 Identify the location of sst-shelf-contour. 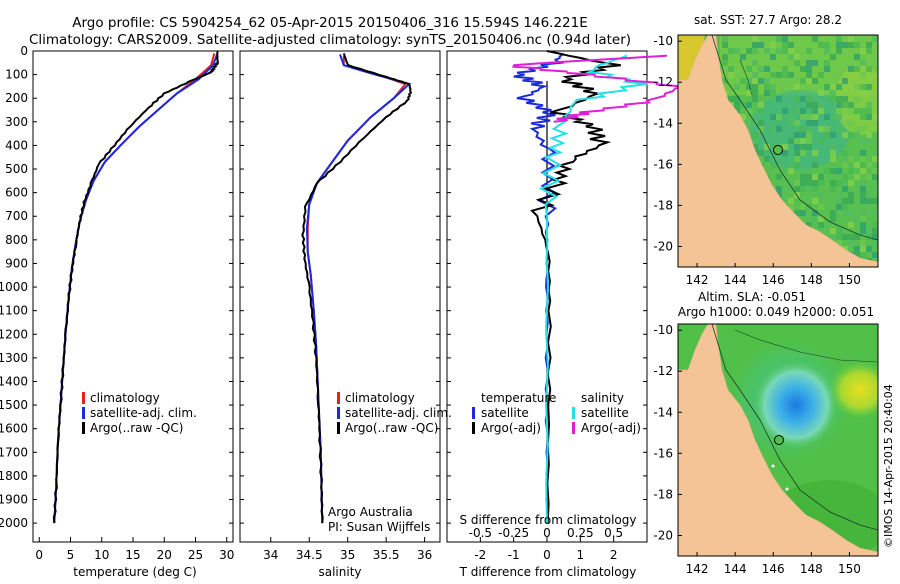
(794, 138).